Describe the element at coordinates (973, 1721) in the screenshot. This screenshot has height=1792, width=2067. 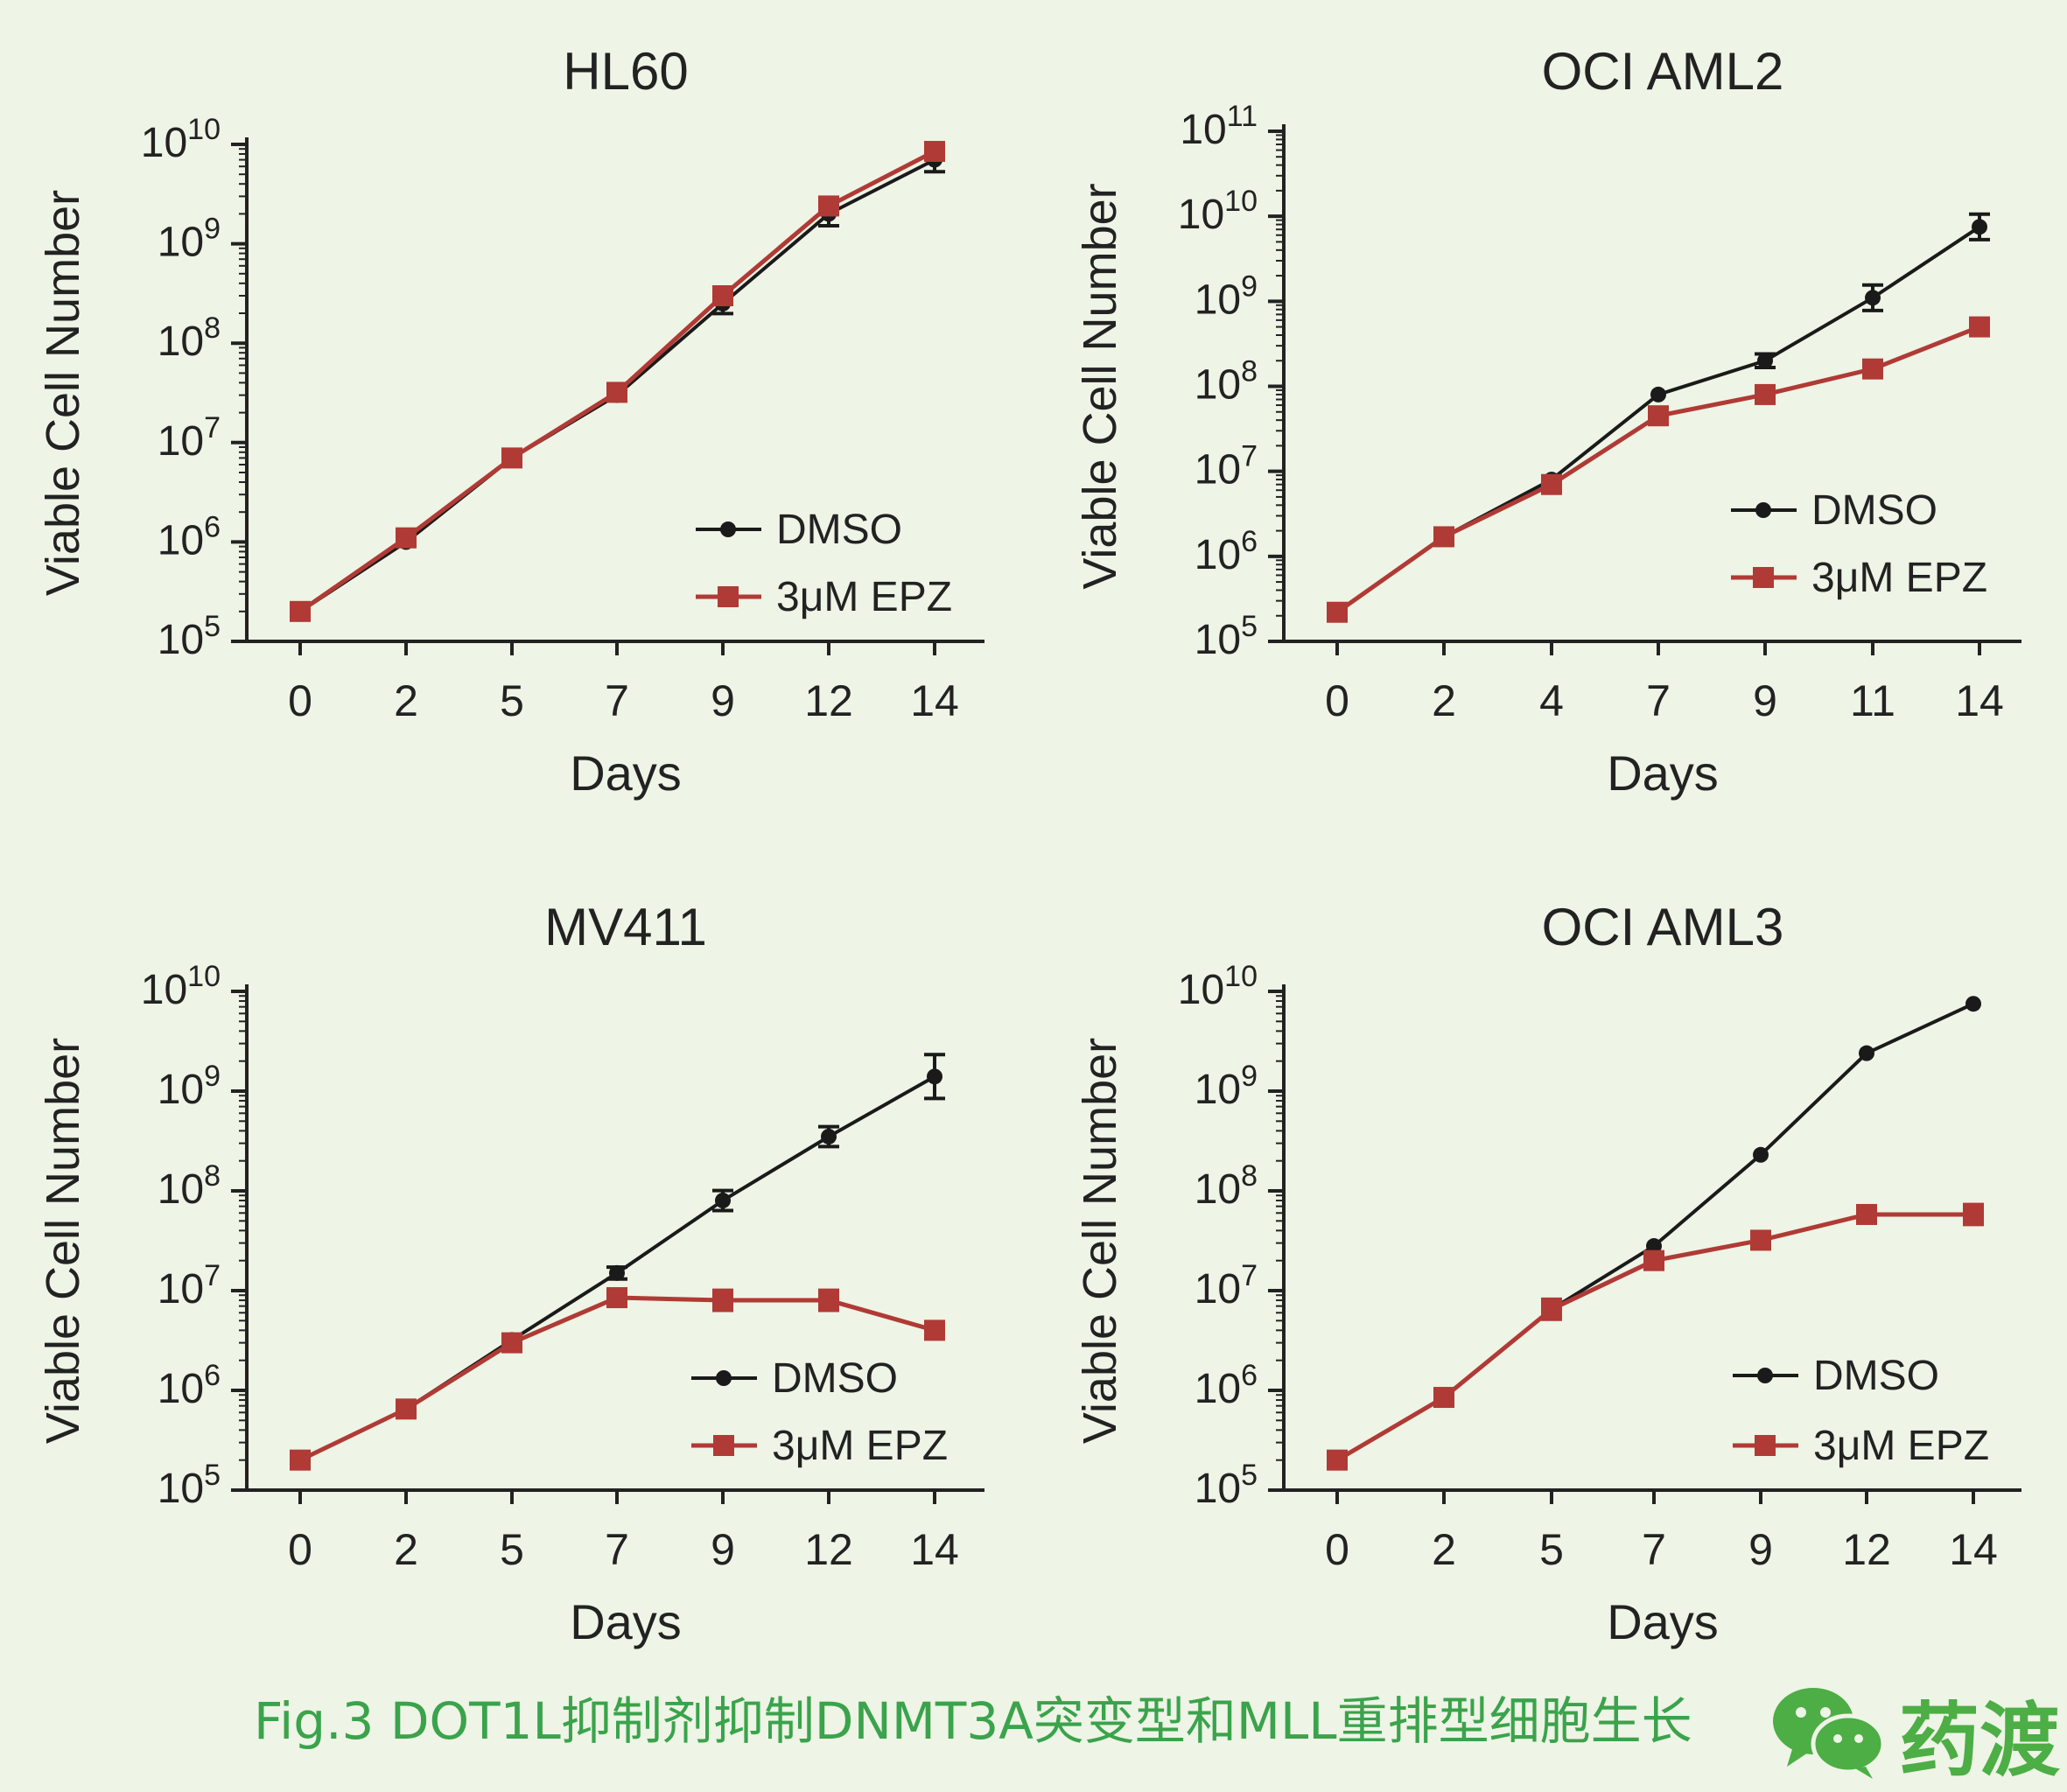
I see `figure-caption: Fig.3 DOT1L抑制剂抑制DNMT3A突变型和MLL重排型细胞生长` at that location.